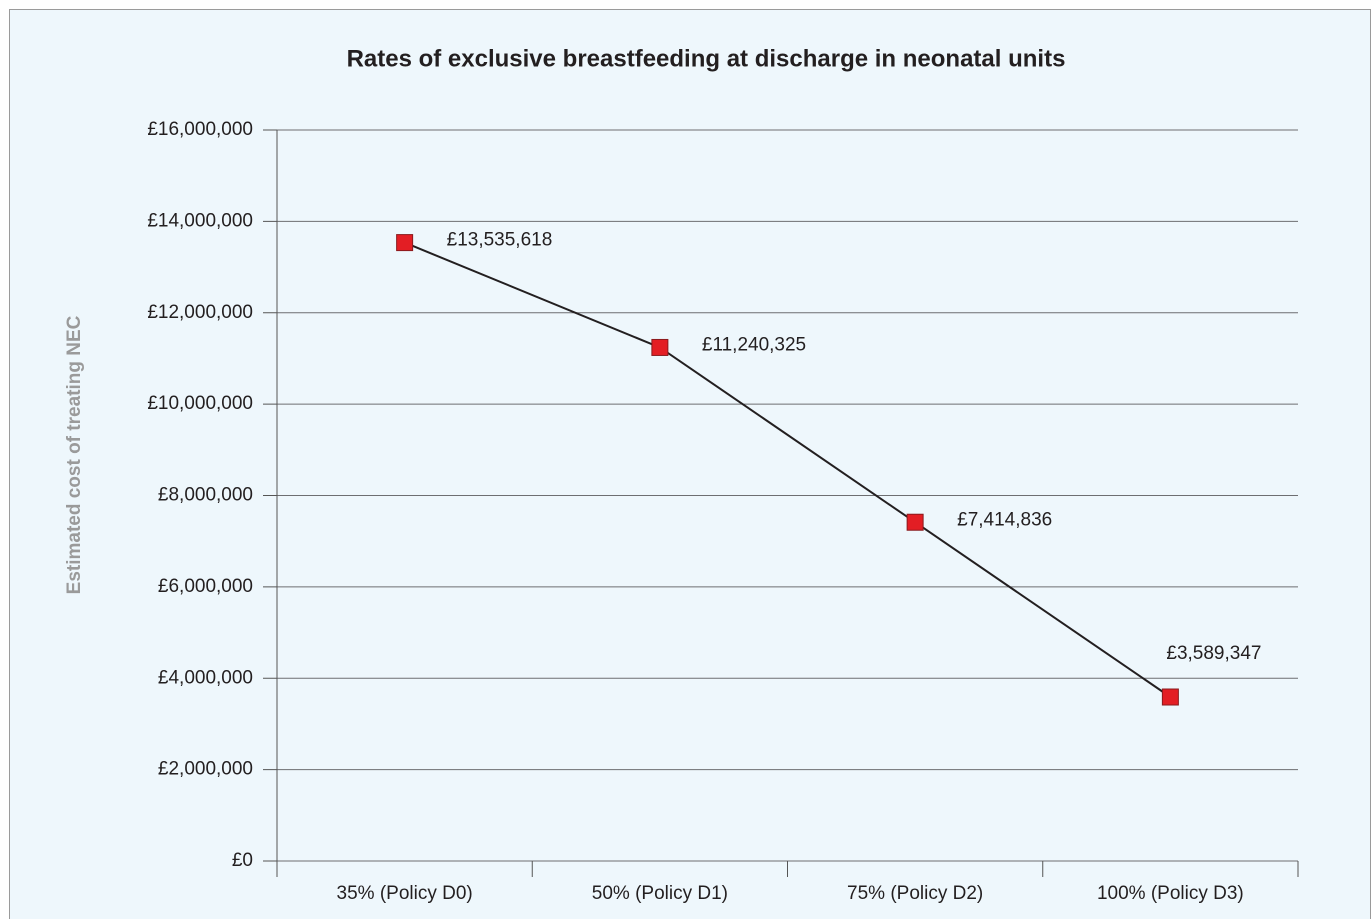 This screenshot has height=919, width=1372. What do you see at coordinates (205, 769) in the screenshot?
I see `y-tick-label: £2,000,000` at bounding box center [205, 769].